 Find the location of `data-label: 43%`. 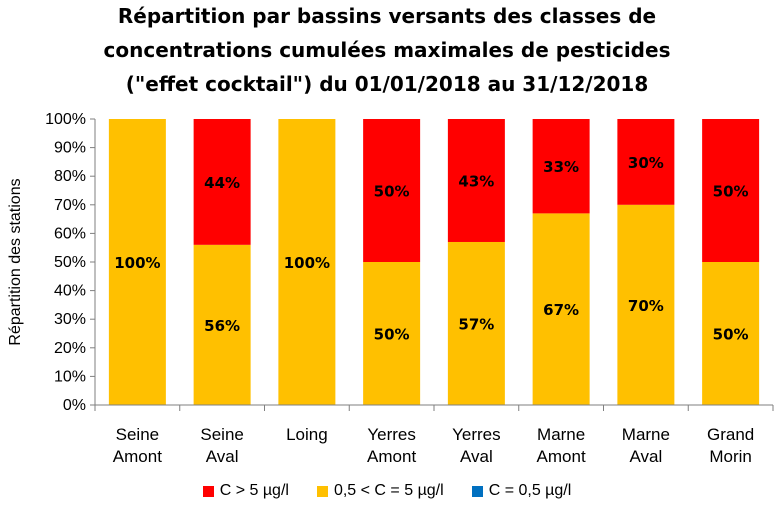

data-label: 43% is located at coordinates (476, 181).